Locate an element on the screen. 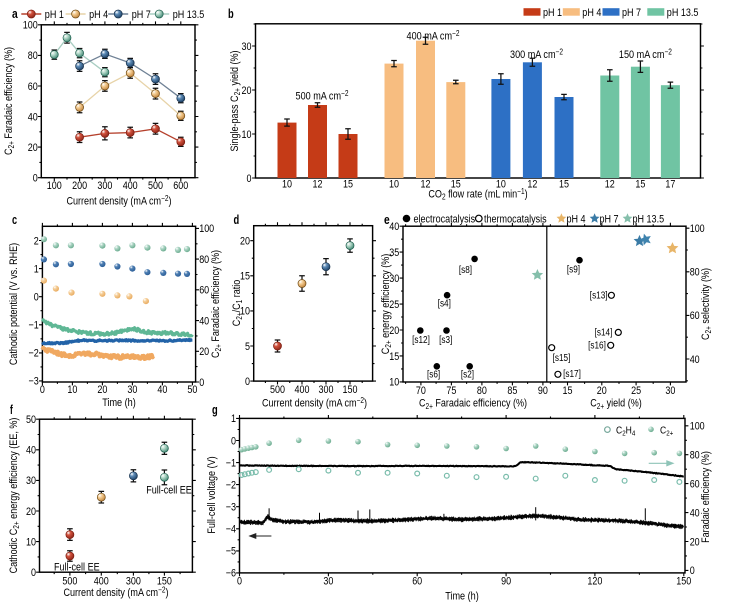  svg-text: −4 is located at coordinates (231, 530).